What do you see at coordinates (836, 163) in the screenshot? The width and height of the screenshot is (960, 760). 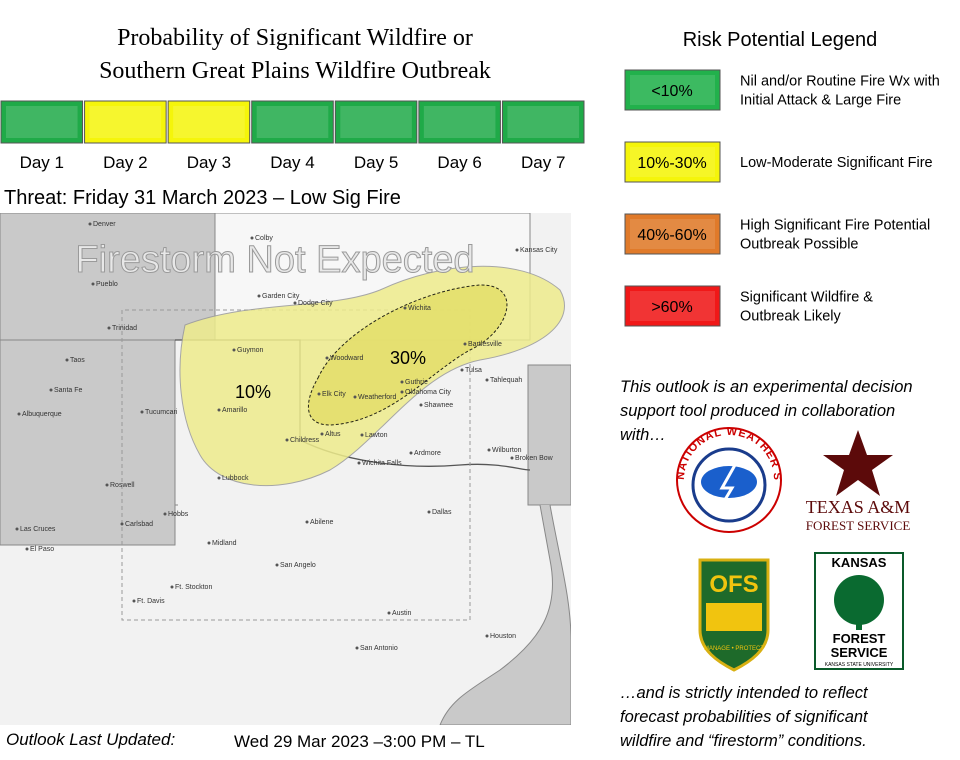 I see `legend-description: Low-Moderate Significant Fire` at bounding box center [836, 163].